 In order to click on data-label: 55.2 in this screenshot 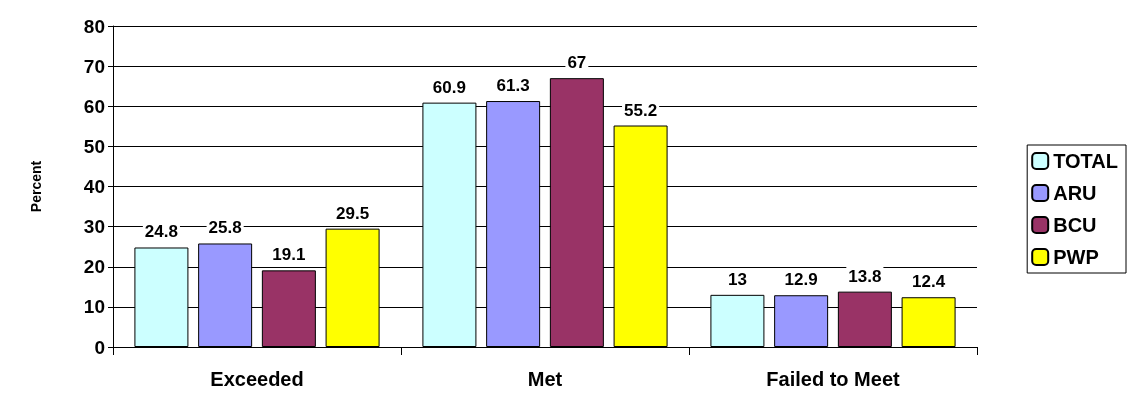, I will do `click(641, 110)`.